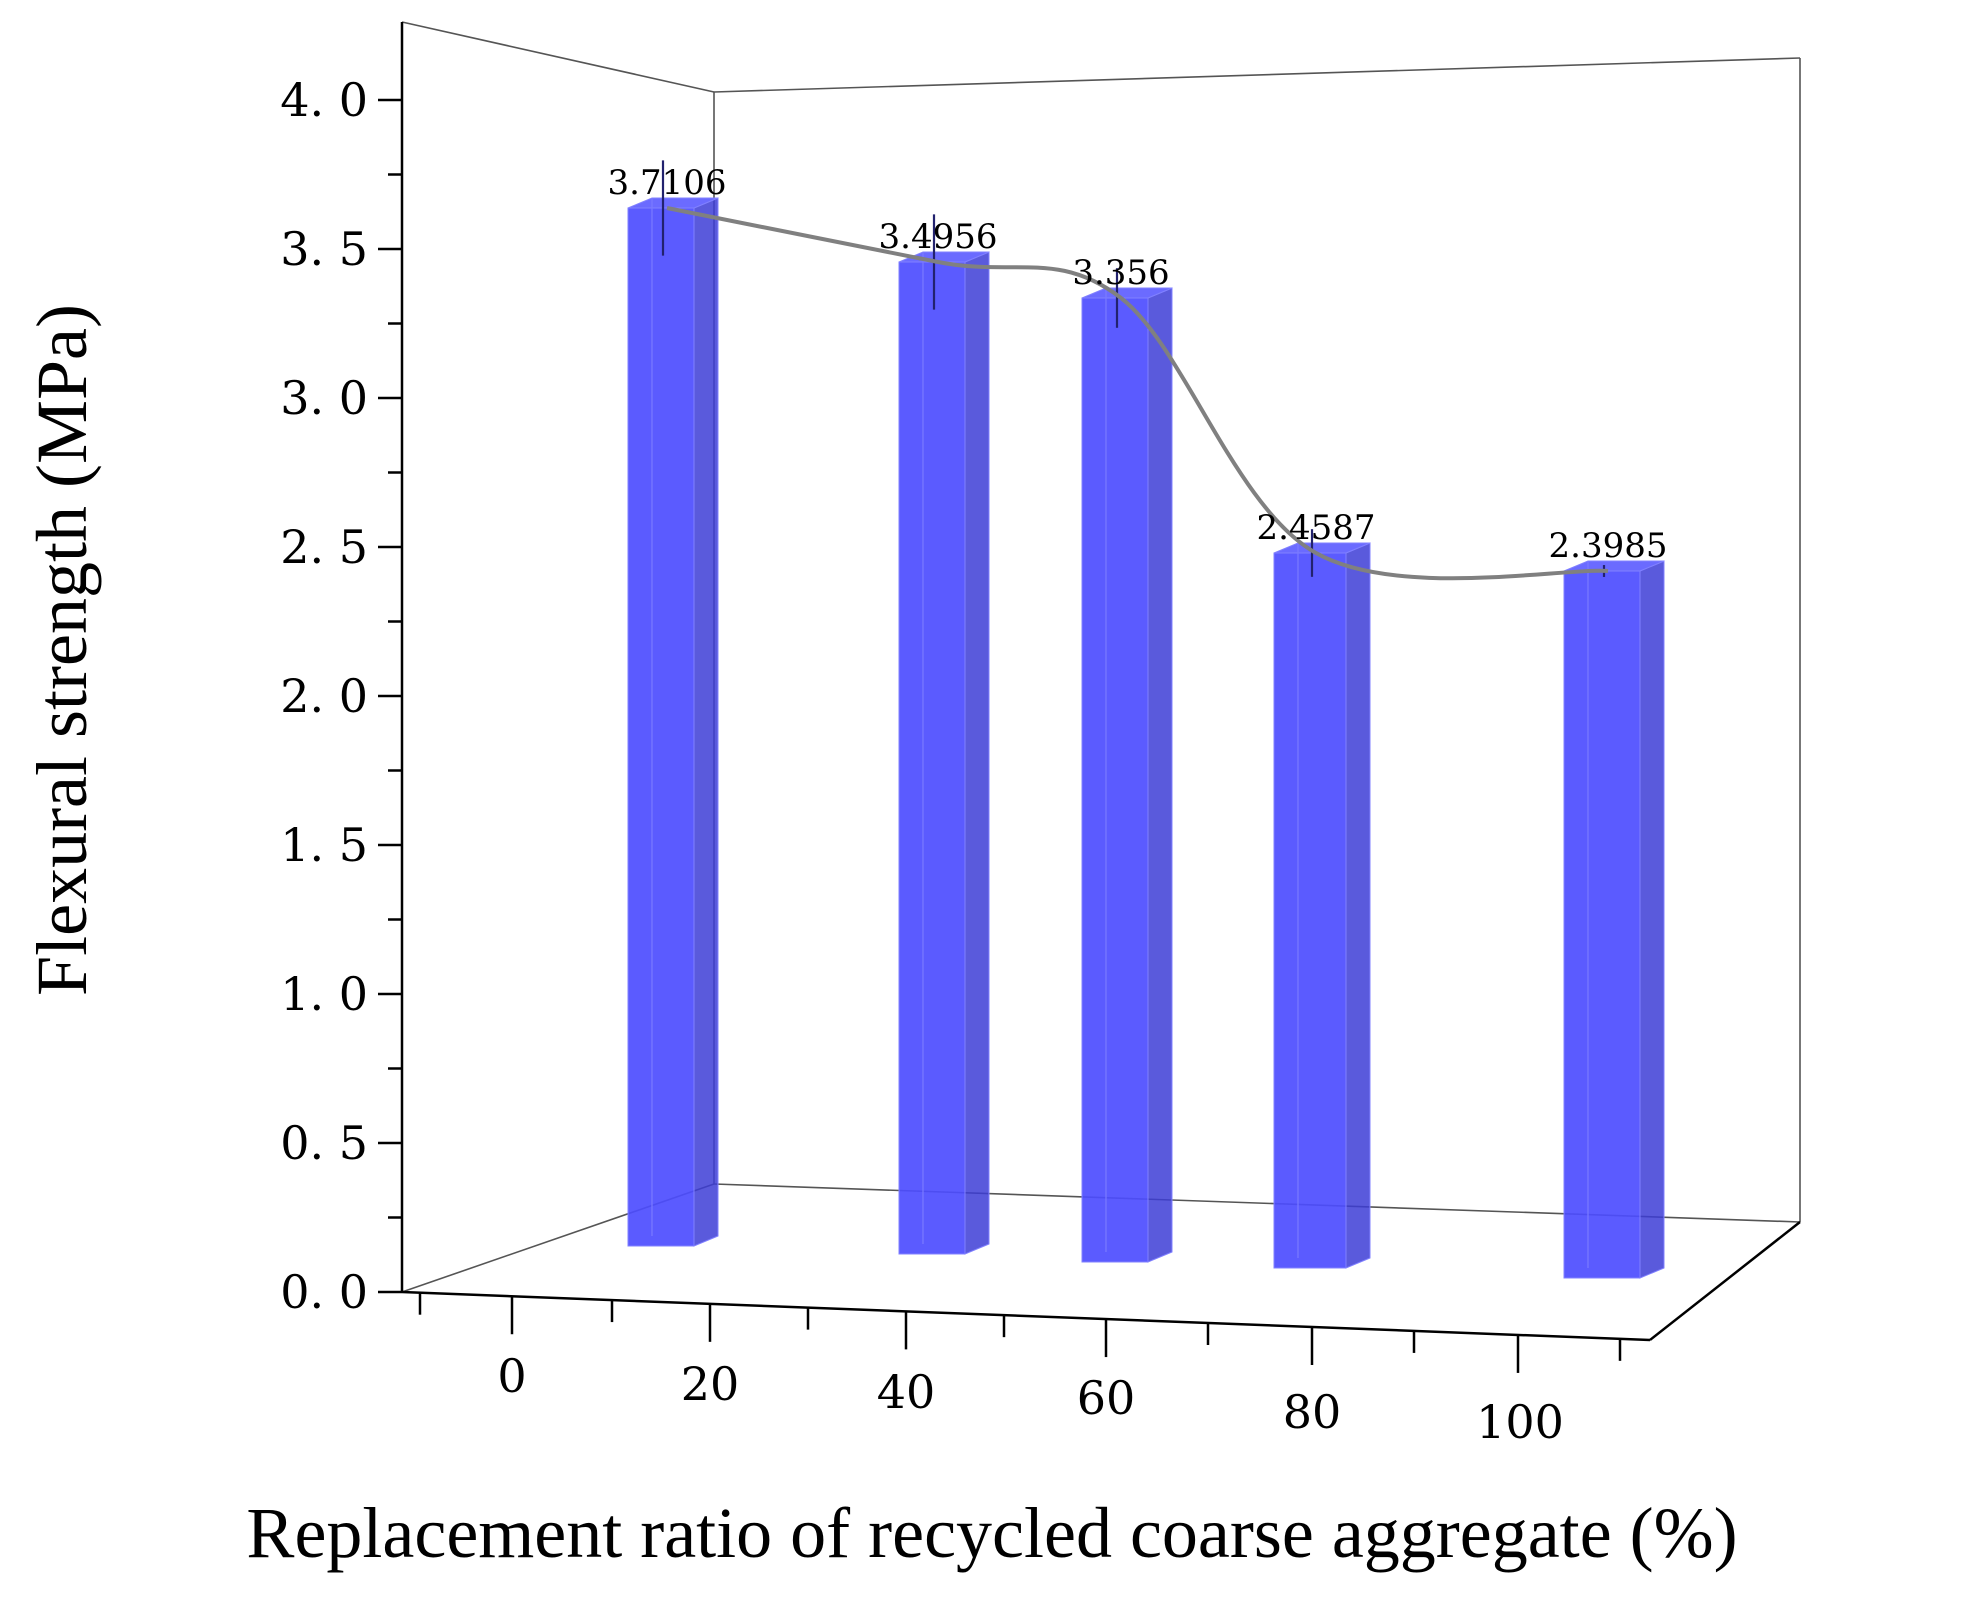 The width and height of the screenshot is (1972, 1609). I want to click on y-tick-label: 2. 5, so click(324, 547).